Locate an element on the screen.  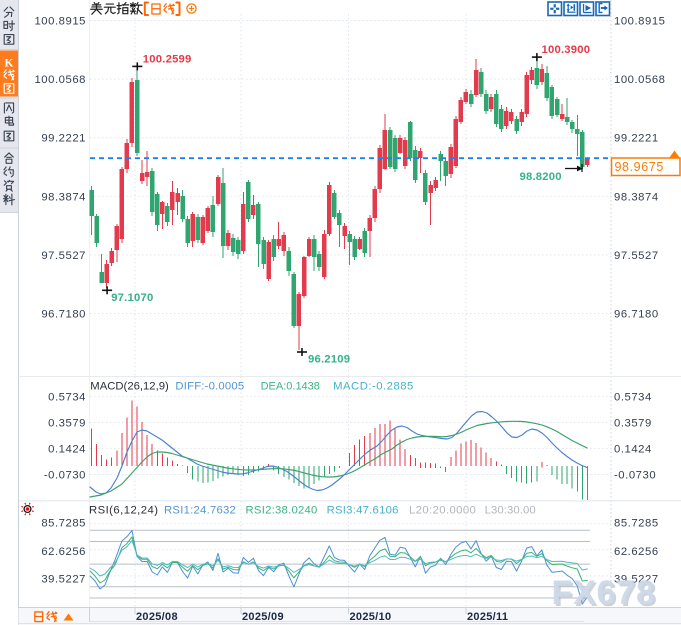
svg-text: 2025/09 is located at coordinates (263, 617).